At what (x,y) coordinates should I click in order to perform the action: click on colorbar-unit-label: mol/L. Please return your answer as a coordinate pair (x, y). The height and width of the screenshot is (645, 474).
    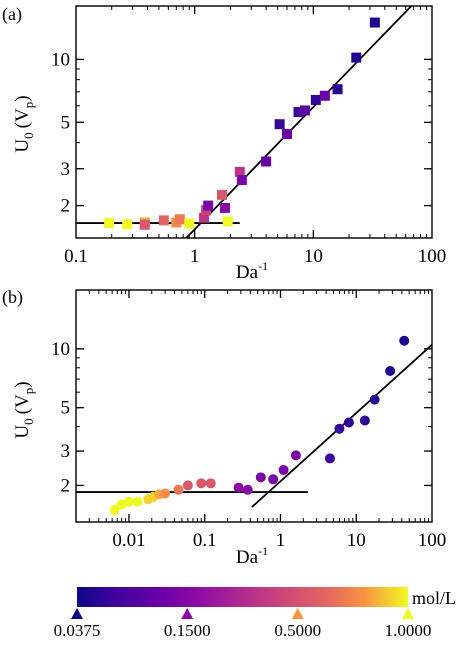
    Looking at the image, I should click on (434, 598).